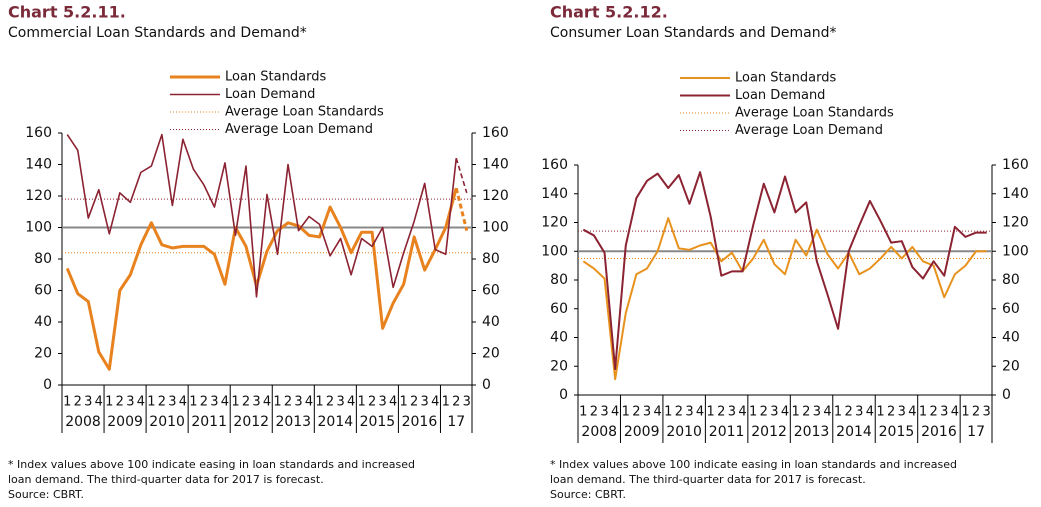 Image resolution: width=1041 pixels, height=507 pixels. Describe the element at coordinates (275, 77) in the screenshot. I see `legend-label: Loan Standards` at that location.